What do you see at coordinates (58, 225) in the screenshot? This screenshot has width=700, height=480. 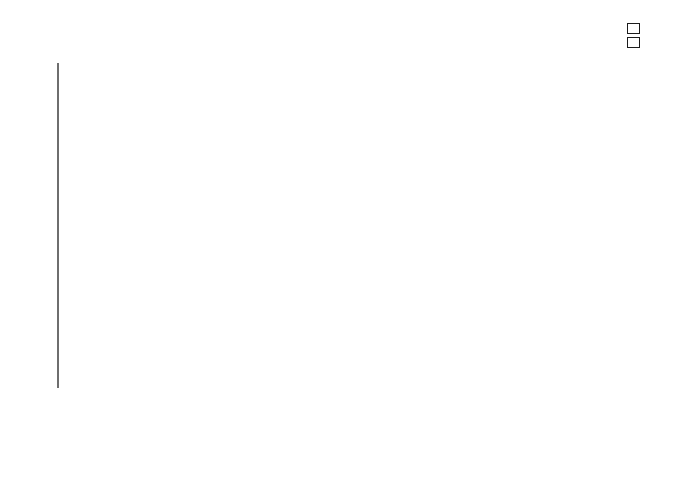 I see `y-axis-line` at bounding box center [58, 225].